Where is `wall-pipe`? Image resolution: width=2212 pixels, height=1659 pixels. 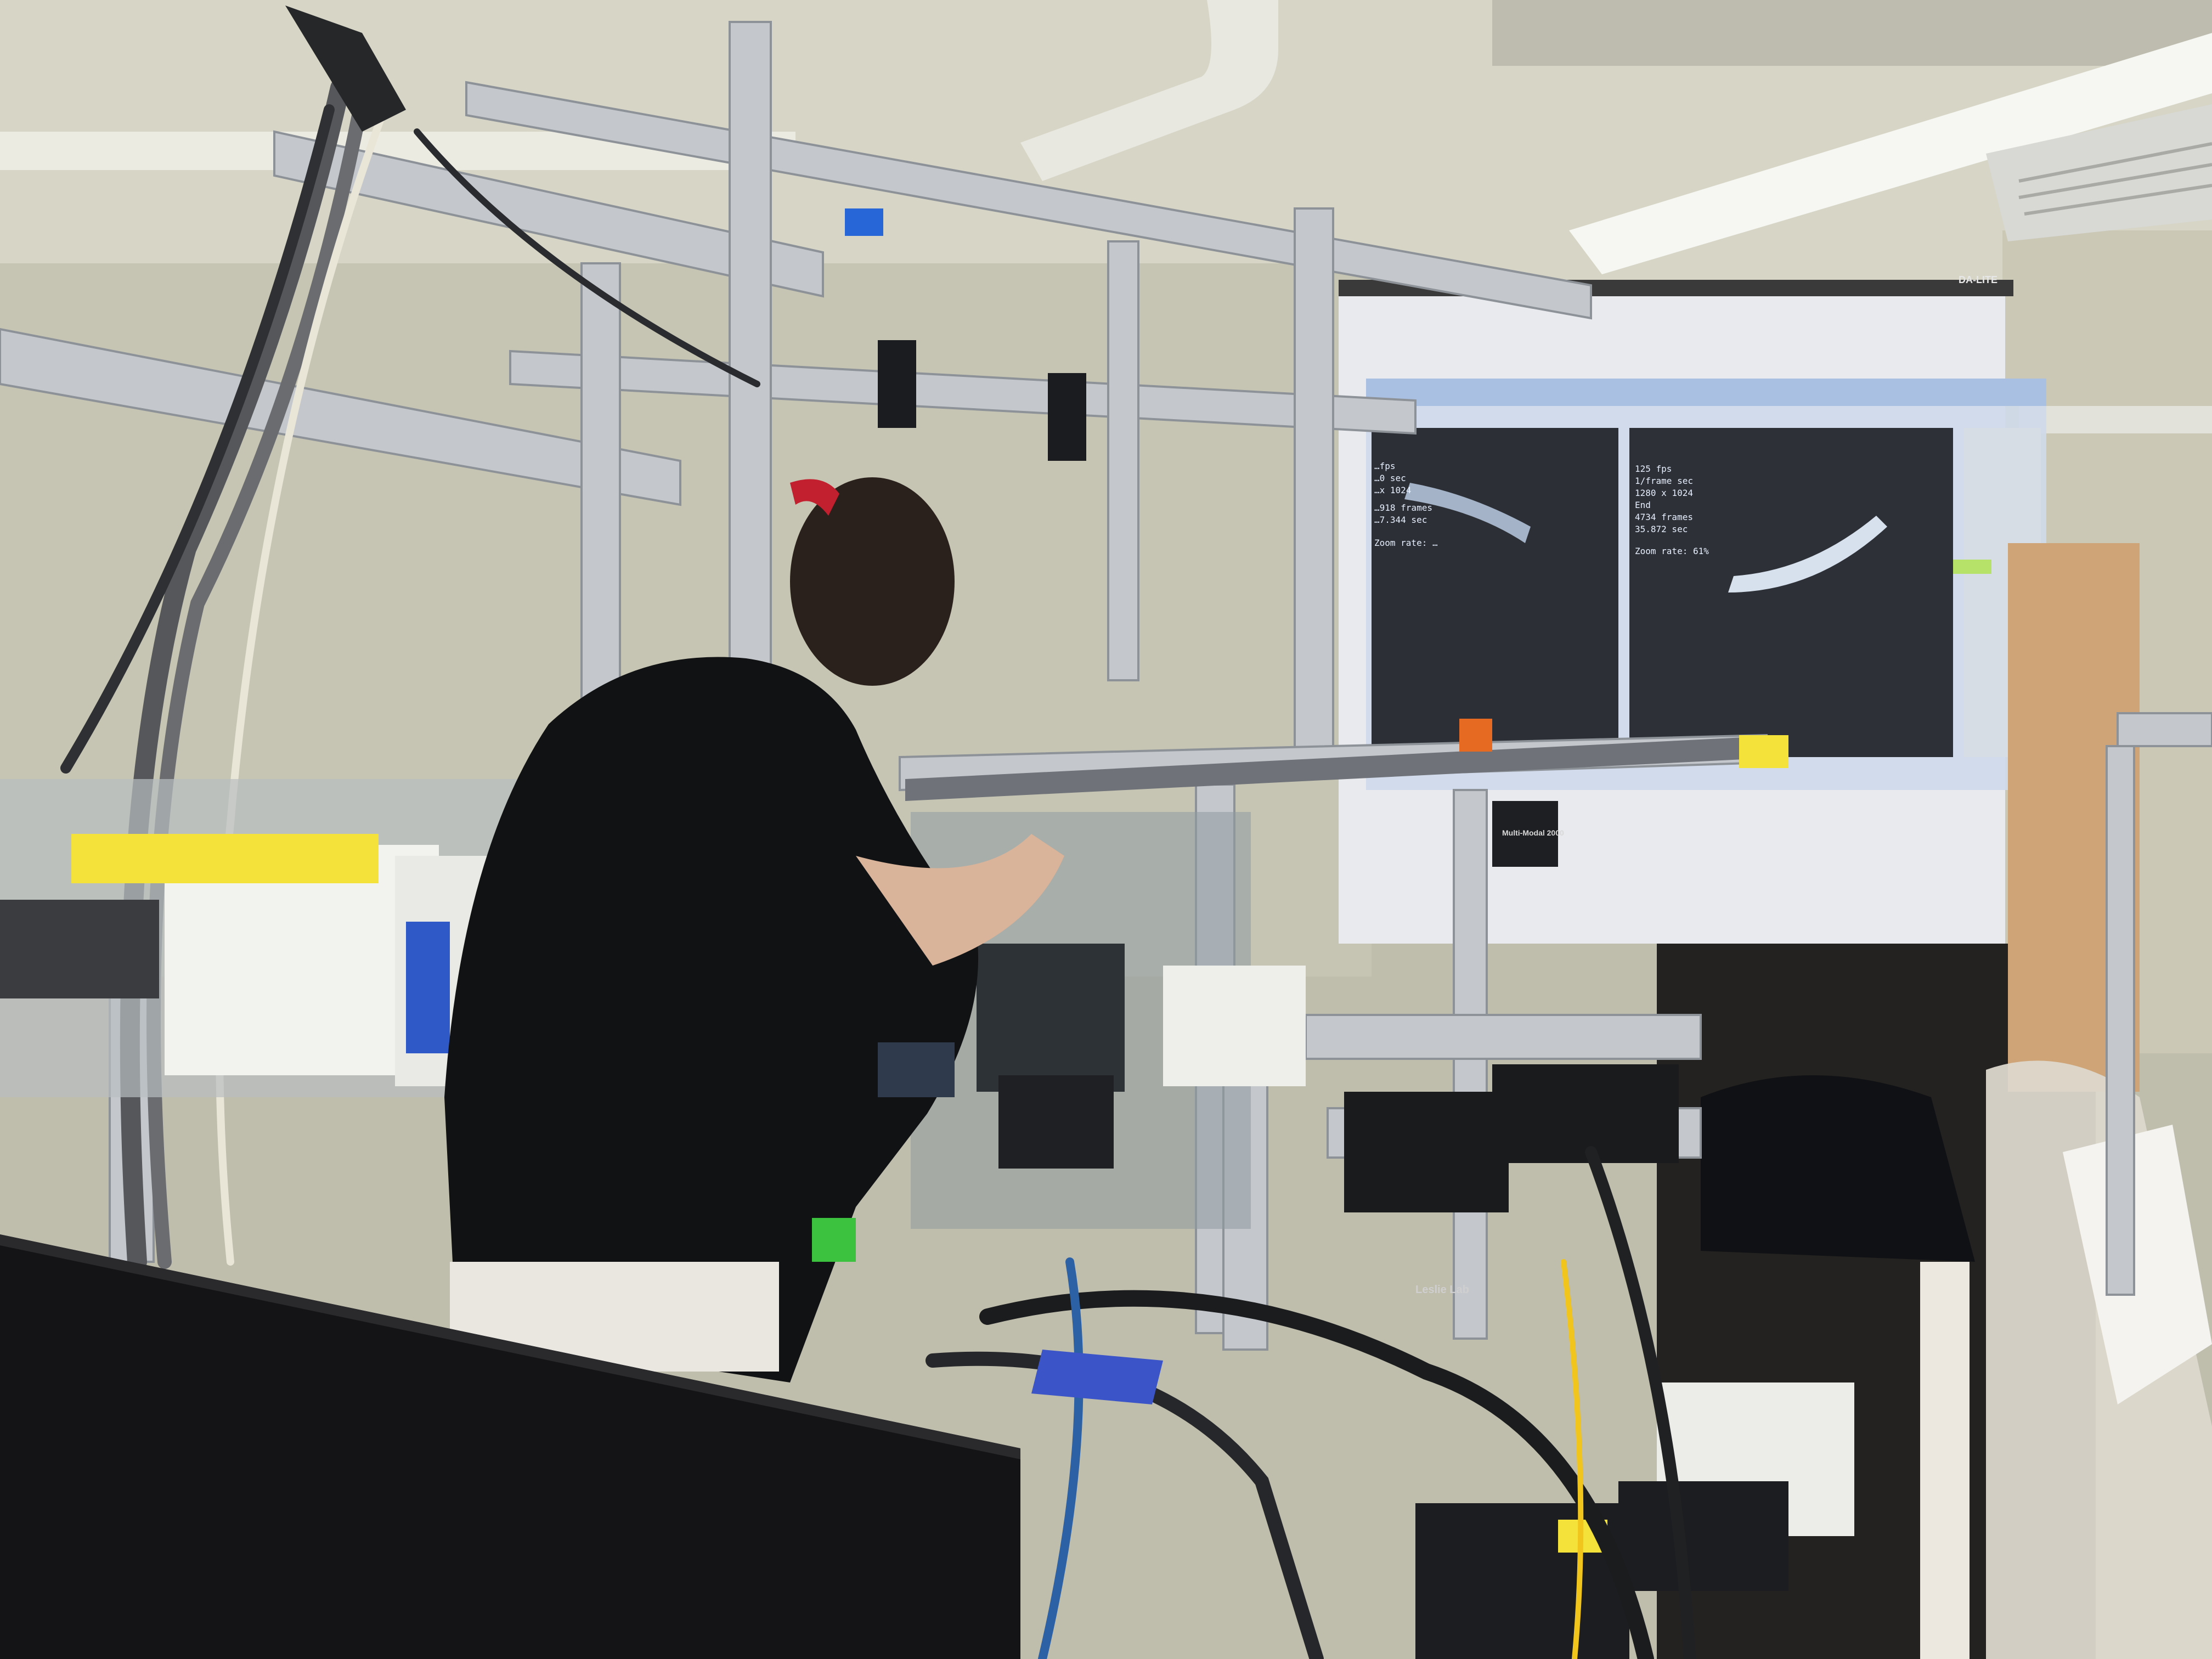 wall-pipe is located at coordinates (2115, 419).